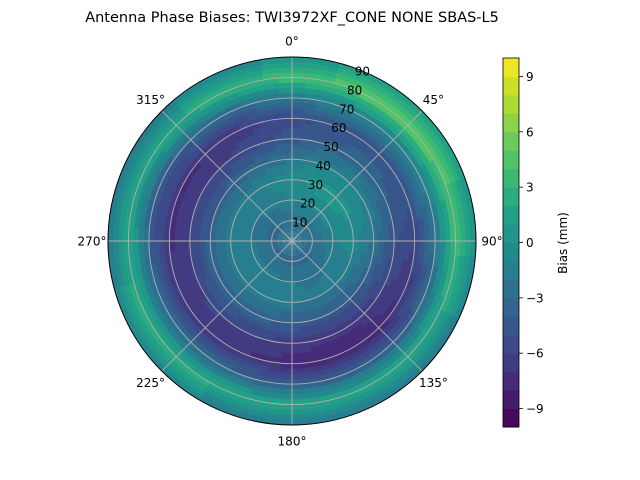  What do you see at coordinates (511, 242) in the screenshot?
I see `colorbar` at bounding box center [511, 242].